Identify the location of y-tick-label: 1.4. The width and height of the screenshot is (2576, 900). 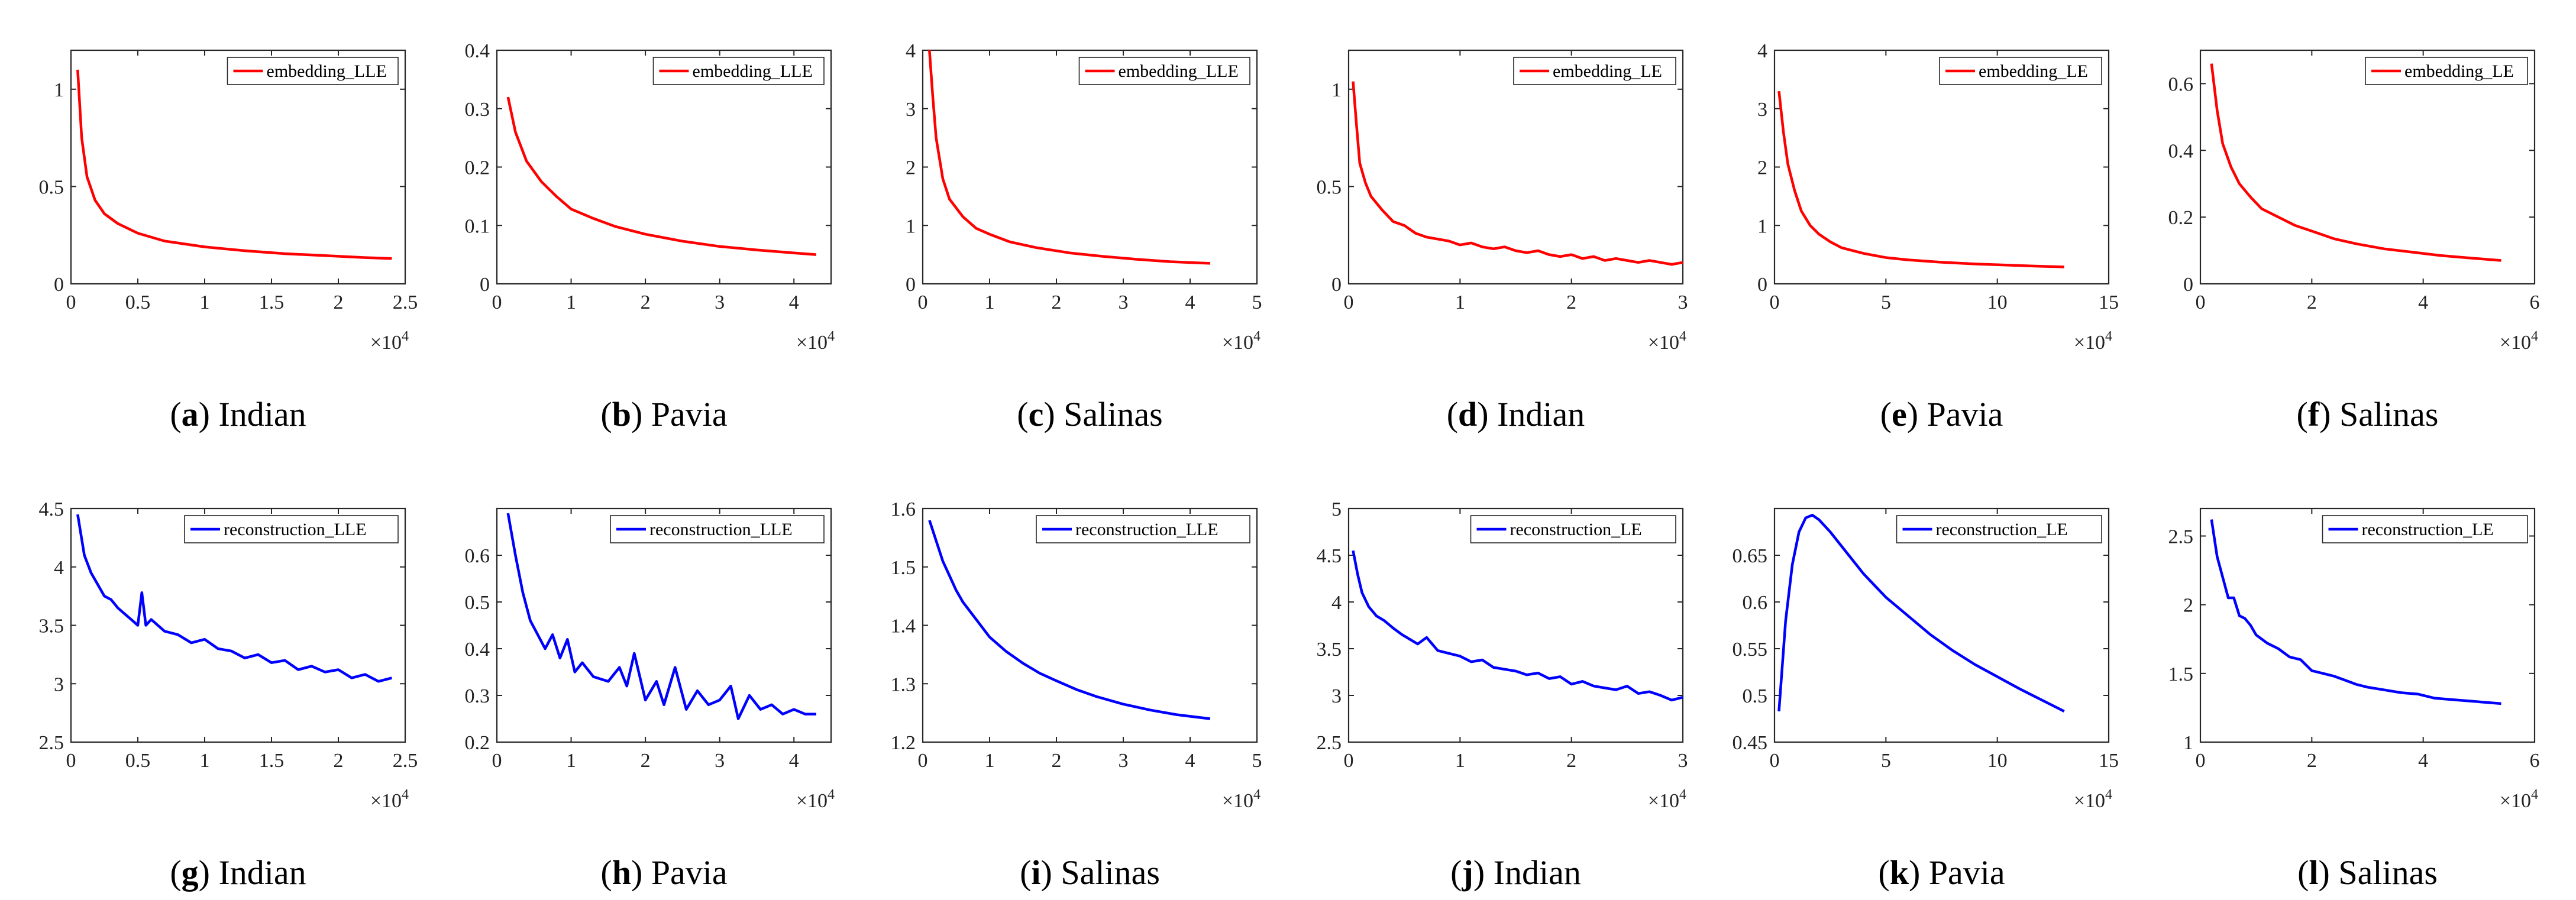
(903, 626).